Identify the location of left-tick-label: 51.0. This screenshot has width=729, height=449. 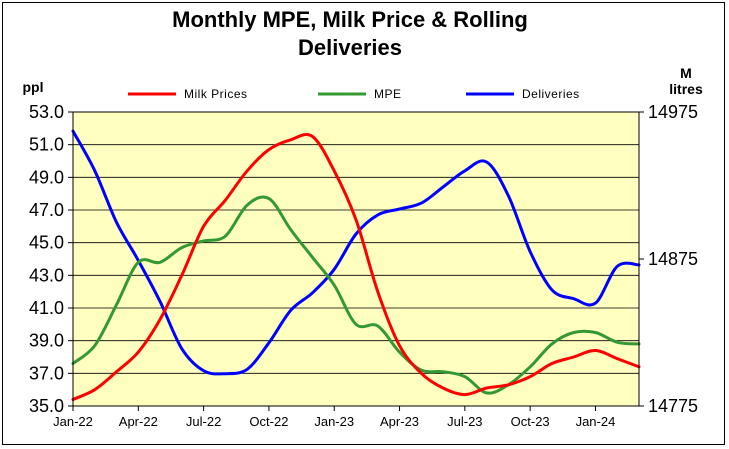
(46, 145).